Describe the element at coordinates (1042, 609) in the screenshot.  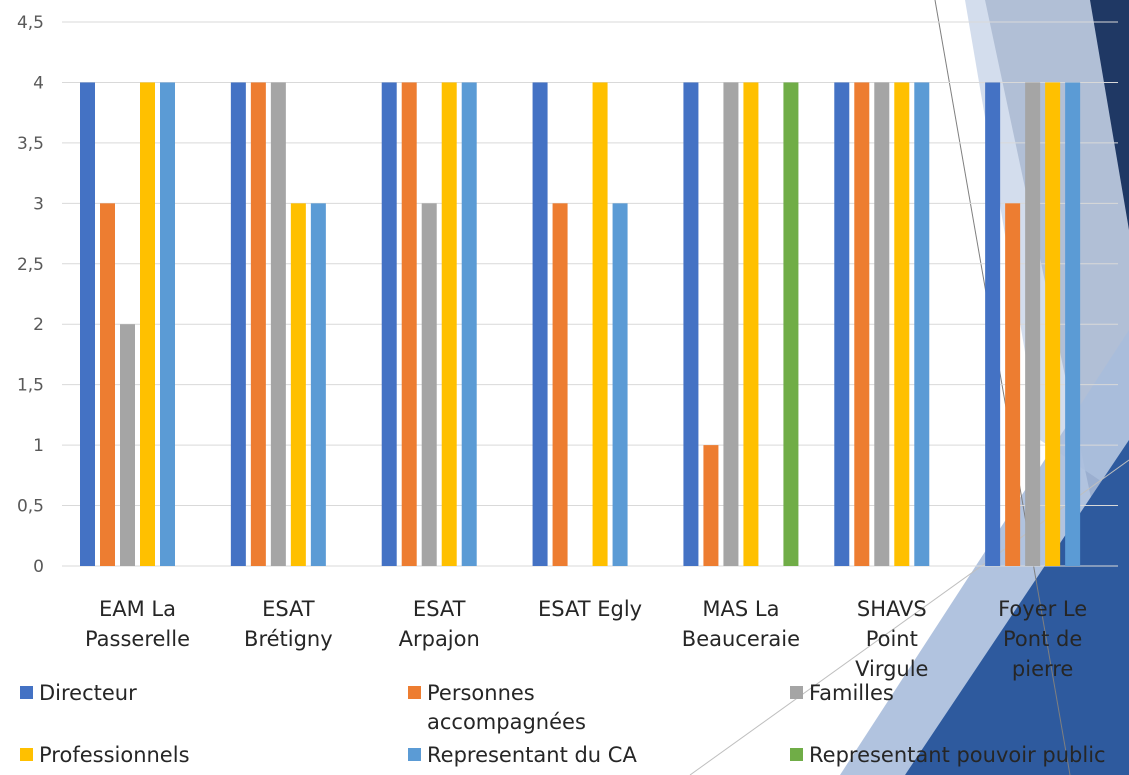
I see `x-tick-label: Foyer Le` at that location.